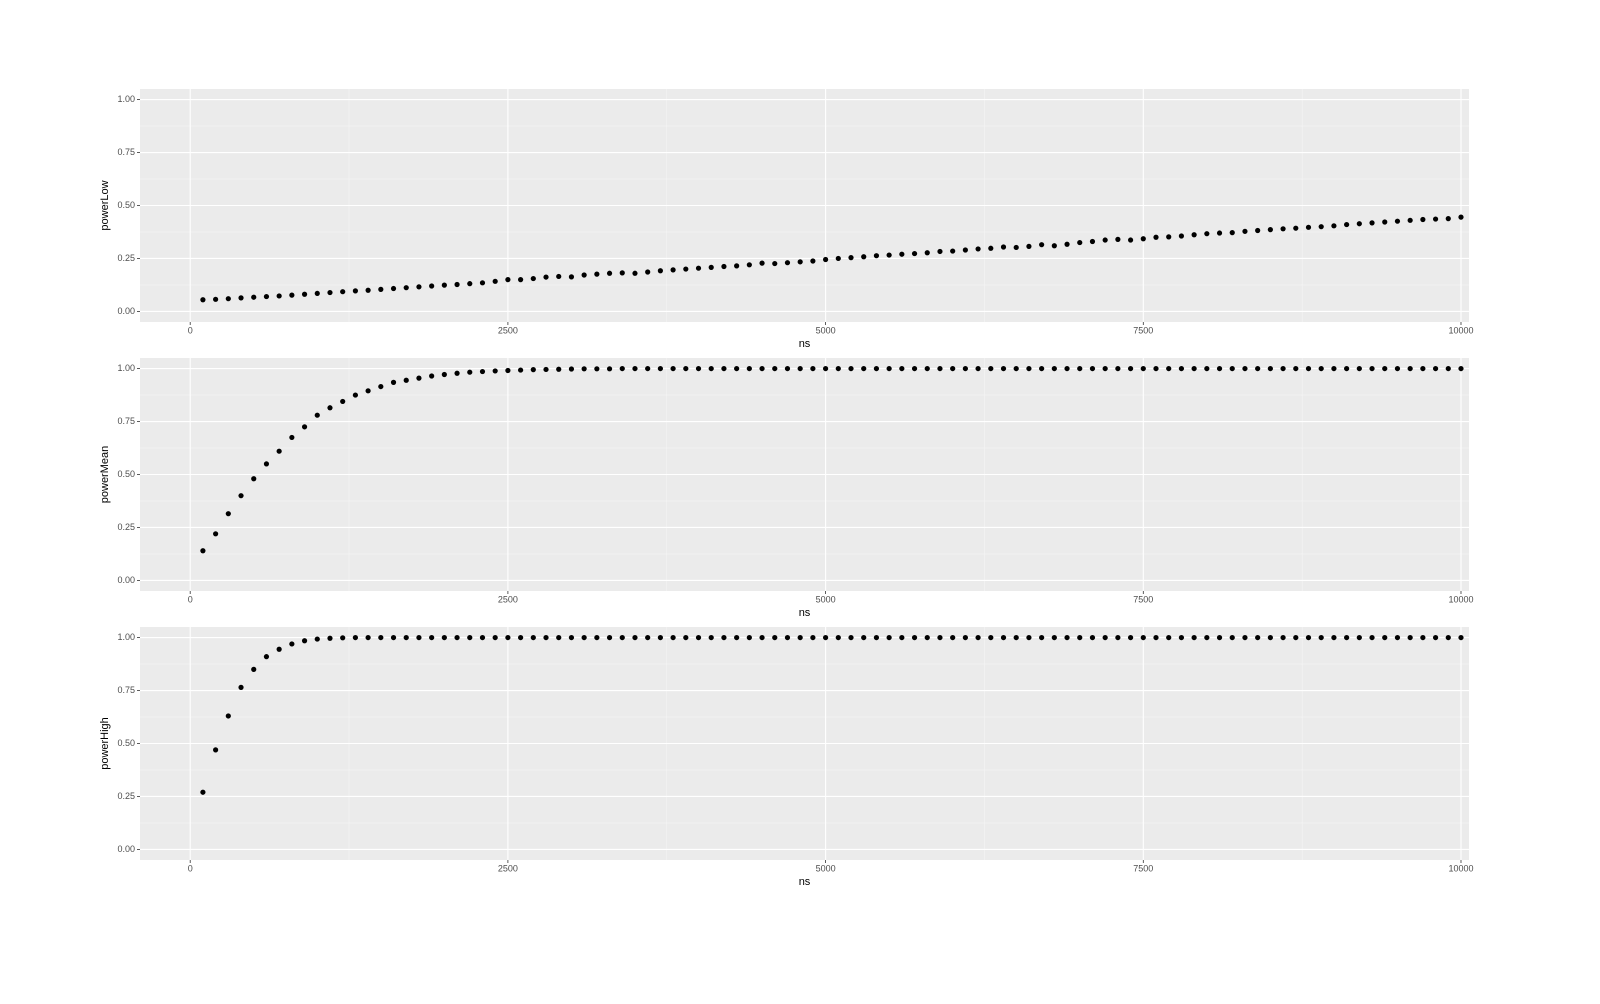 The width and height of the screenshot is (1600, 1004). I want to click on y-axis-label: powerLow, so click(105, 205).